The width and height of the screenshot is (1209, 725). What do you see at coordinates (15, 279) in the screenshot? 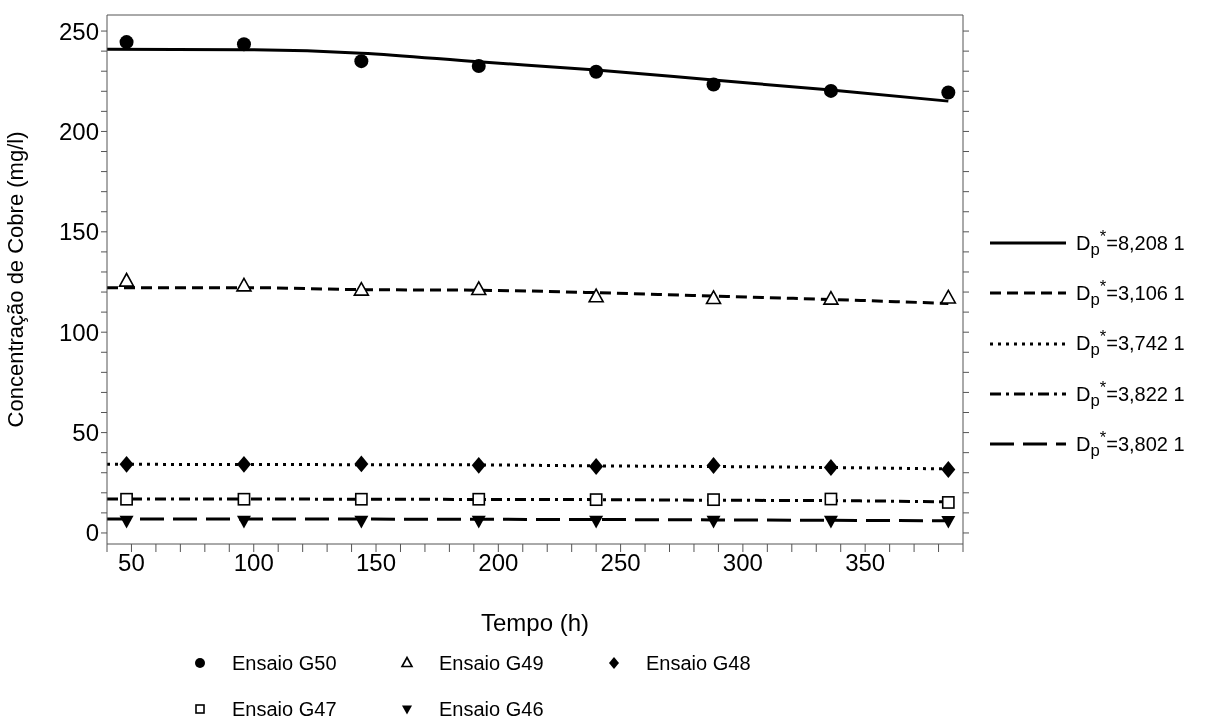
I see `y-axis-title: Concentração de Cobre (mg/l)` at bounding box center [15, 279].